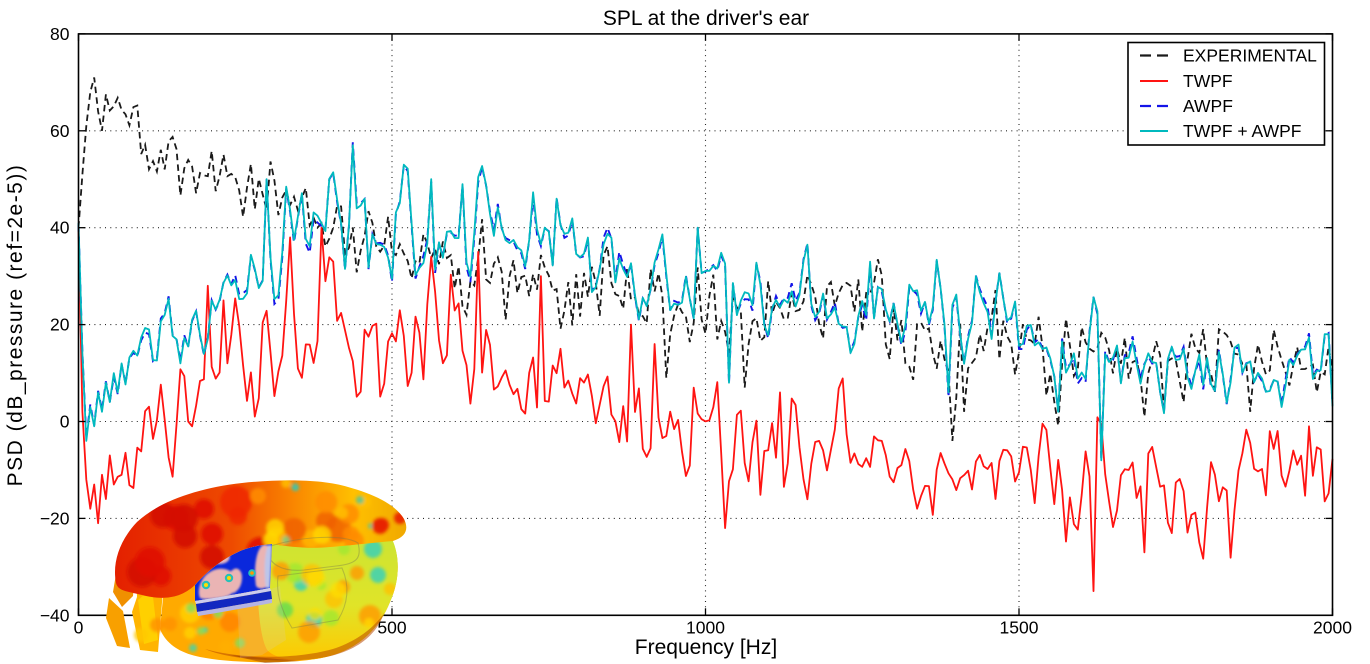  Describe the element at coordinates (60, 325) in the screenshot. I see `svg-text: 20` at that location.